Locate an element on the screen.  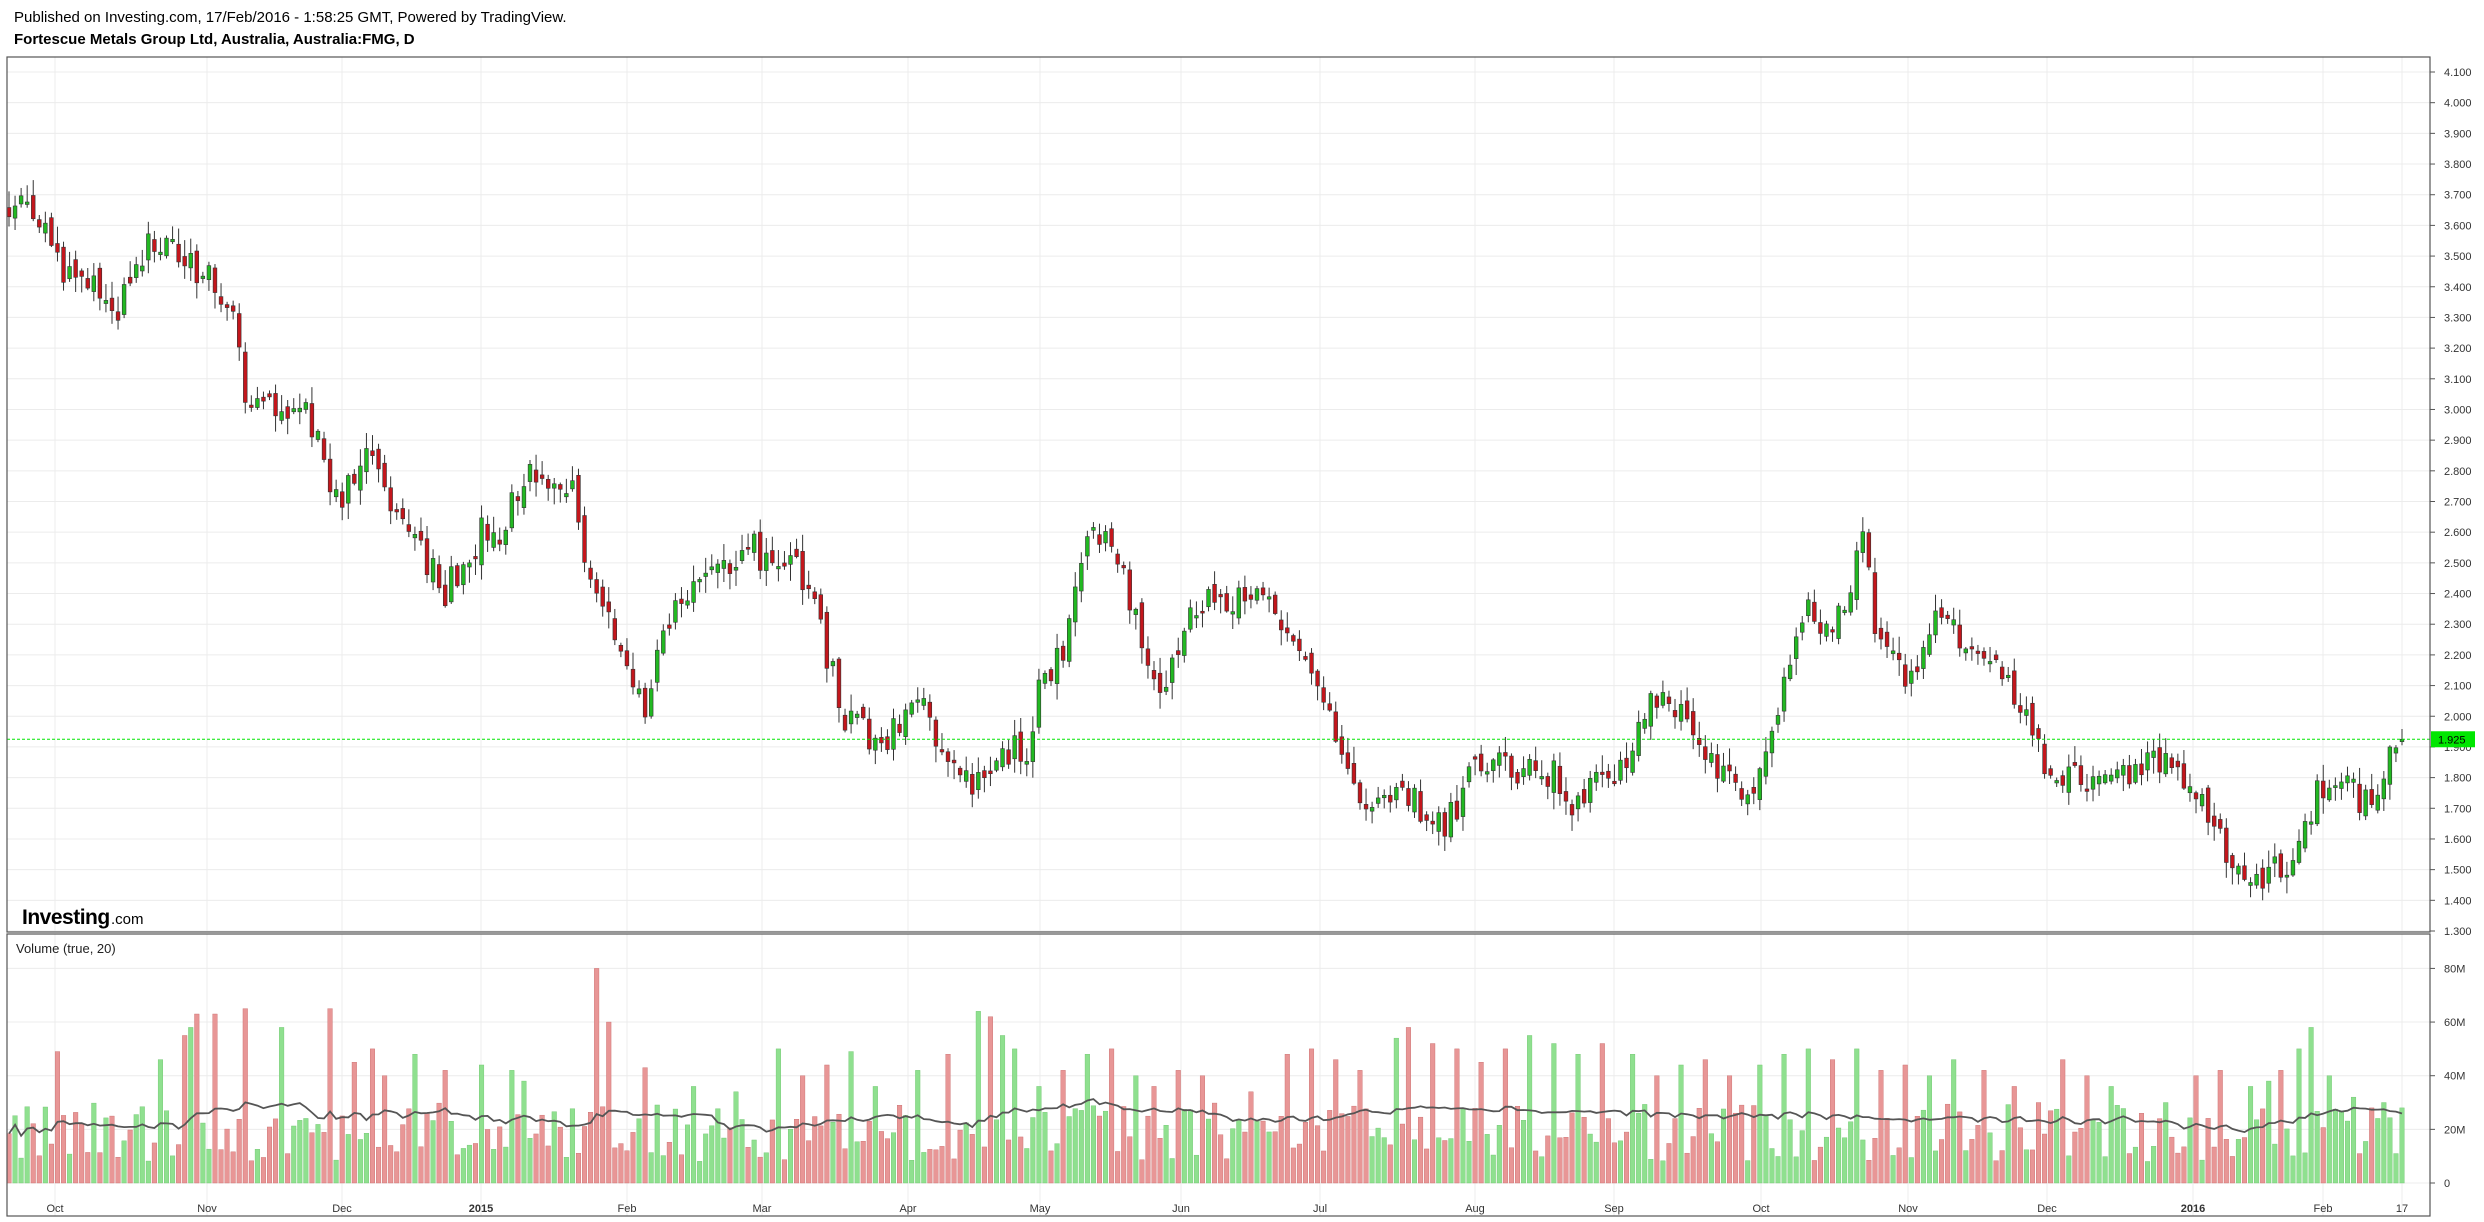
time-tick-label: Nov is located at coordinates (207, 1209).